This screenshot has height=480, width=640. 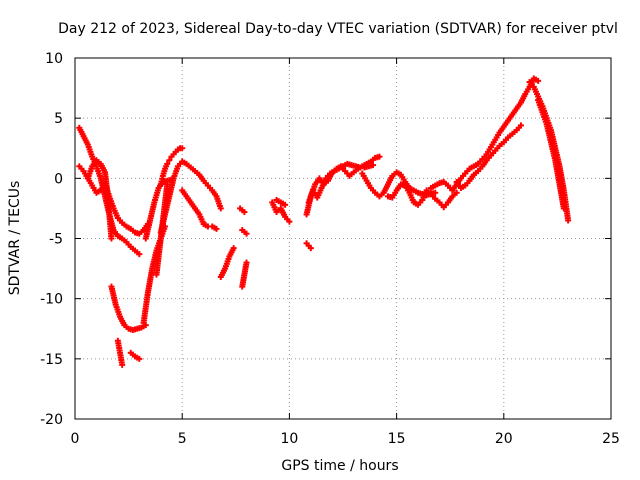 I want to click on x-axis-label: GPS time / hours, so click(x=339, y=466).